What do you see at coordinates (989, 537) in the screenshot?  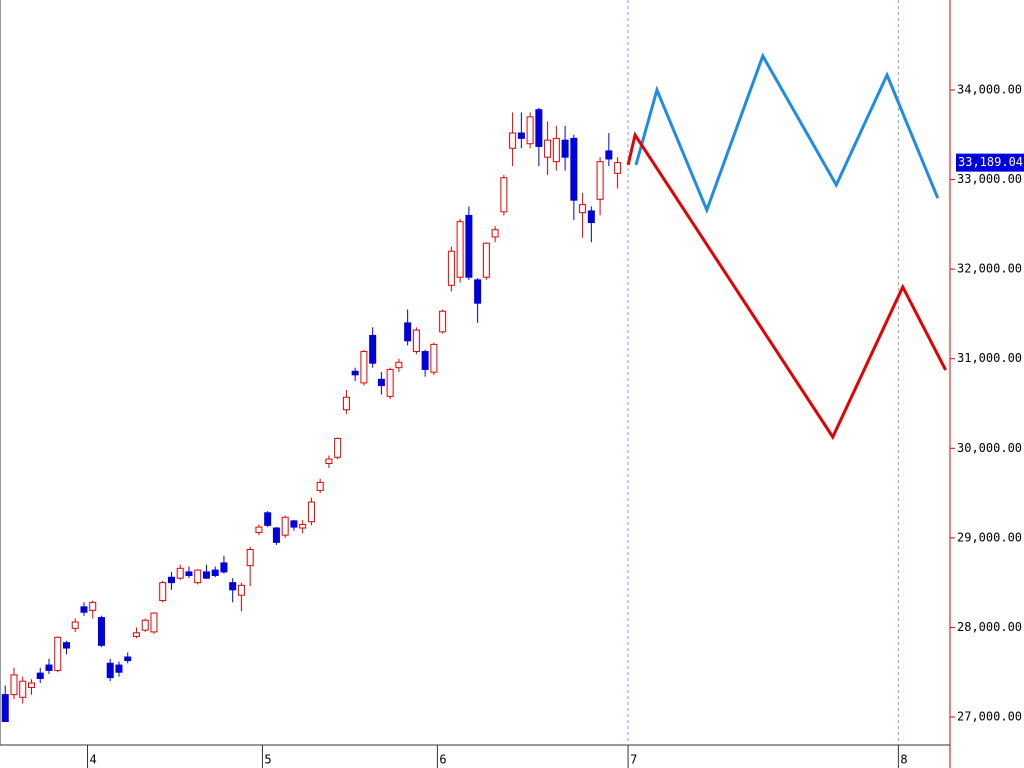 I see `y-tick-label: 29,000.00` at bounding box center [989, 537].